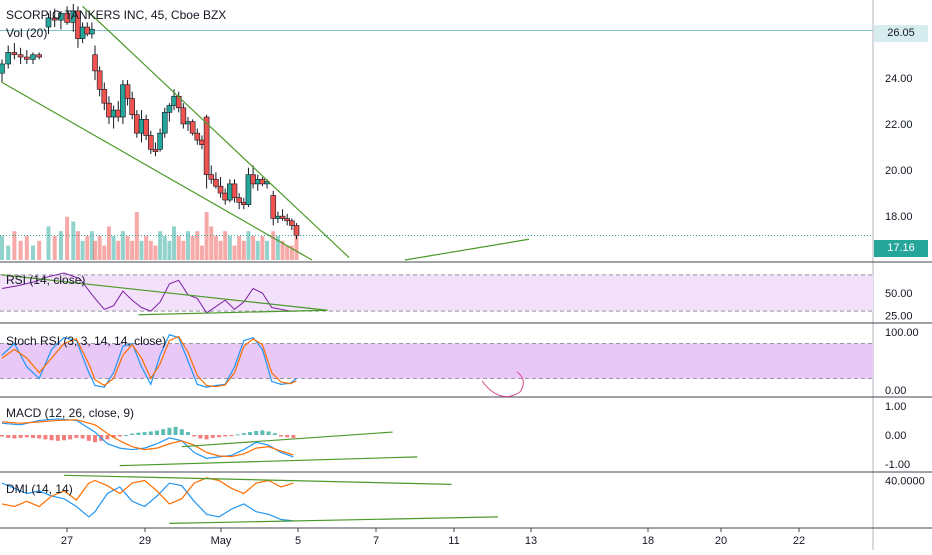  I want to click on rsi-legend: RSI (14, close), so click(46, 280).